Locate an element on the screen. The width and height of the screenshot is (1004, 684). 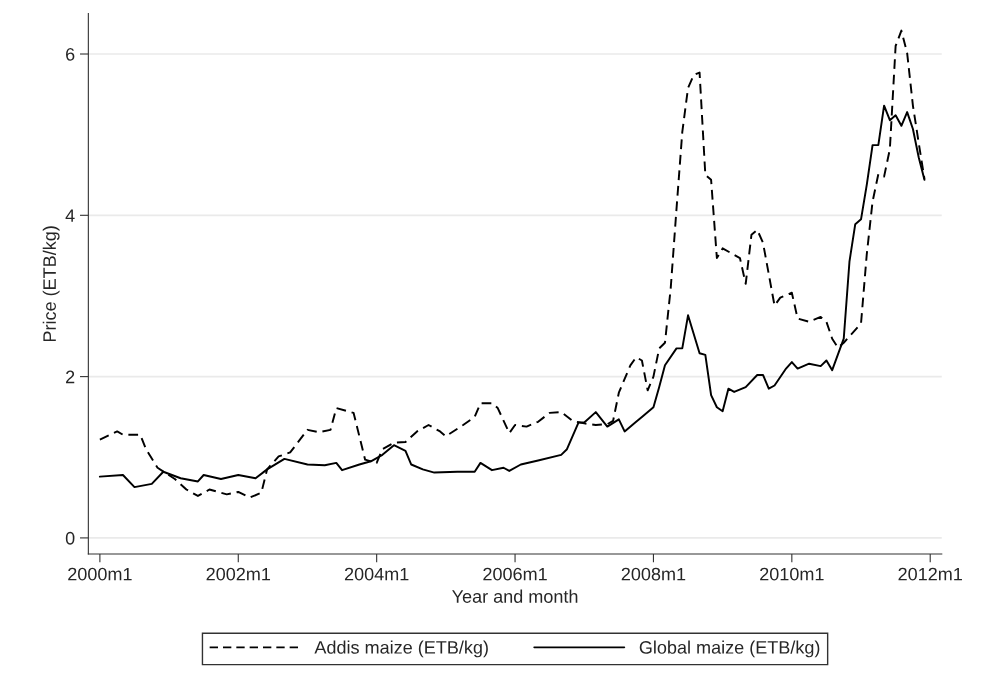
y-tick-label: 4 is located at coordinates (70, 215).